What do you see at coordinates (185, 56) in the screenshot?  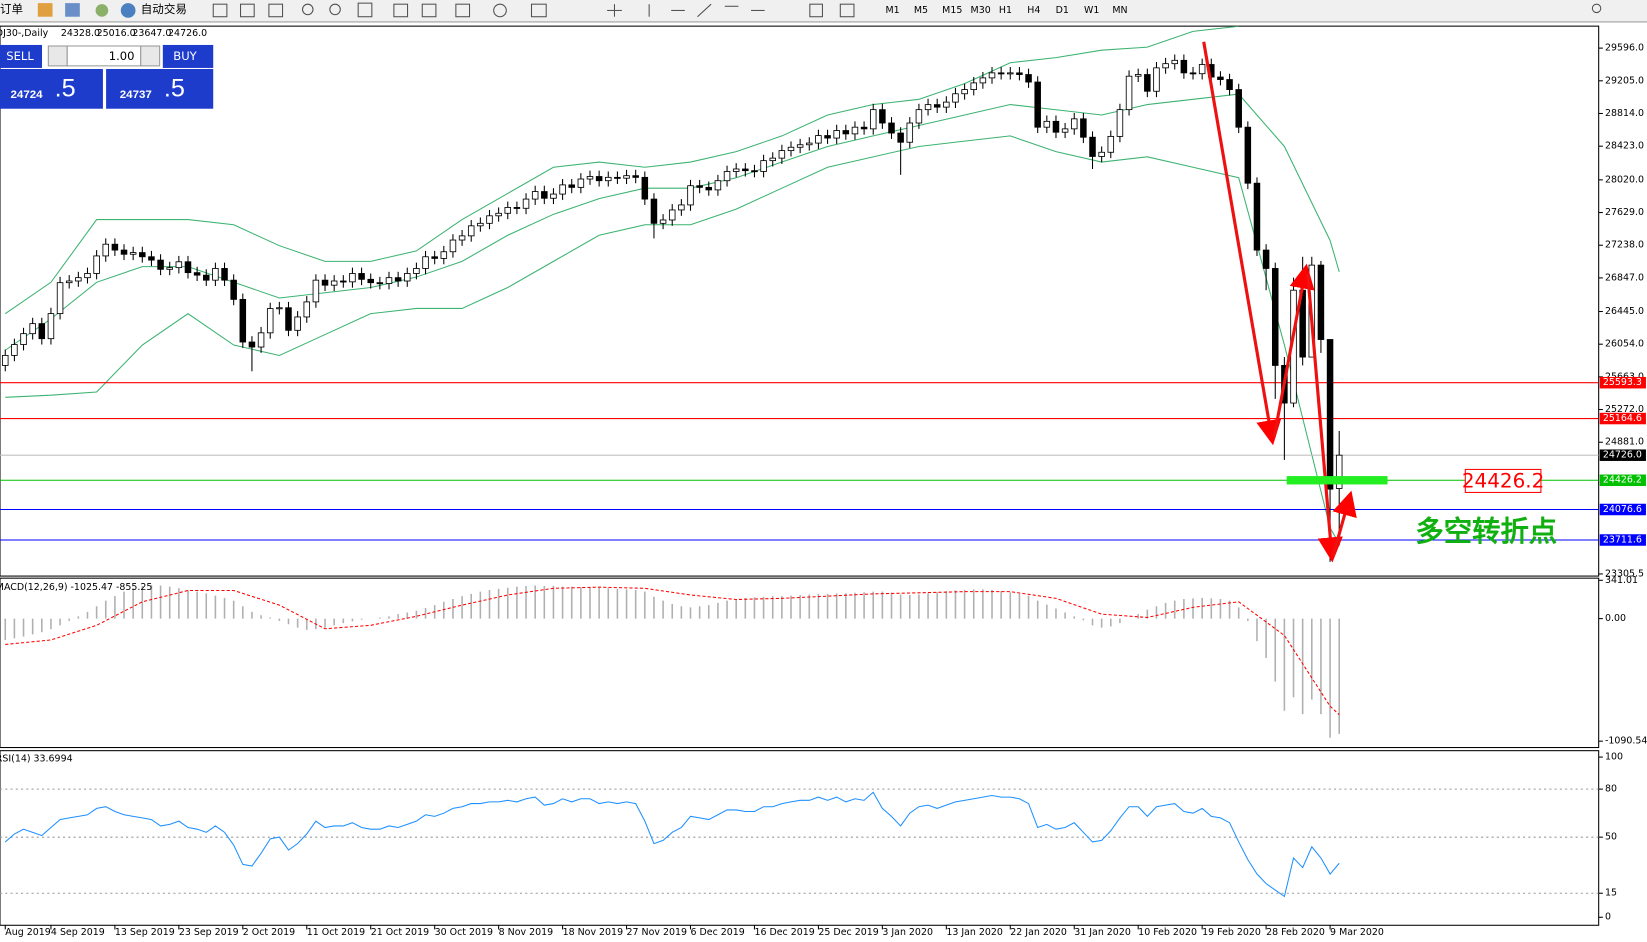 I see `buy-label: BUY` at bounding box center [185, 56].